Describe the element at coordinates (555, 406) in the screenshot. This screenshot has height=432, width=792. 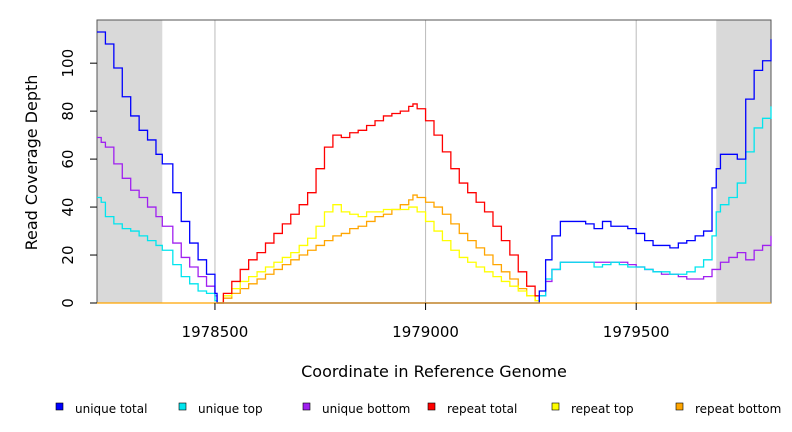
I see `legend-swatch-repeat-top` at that location.